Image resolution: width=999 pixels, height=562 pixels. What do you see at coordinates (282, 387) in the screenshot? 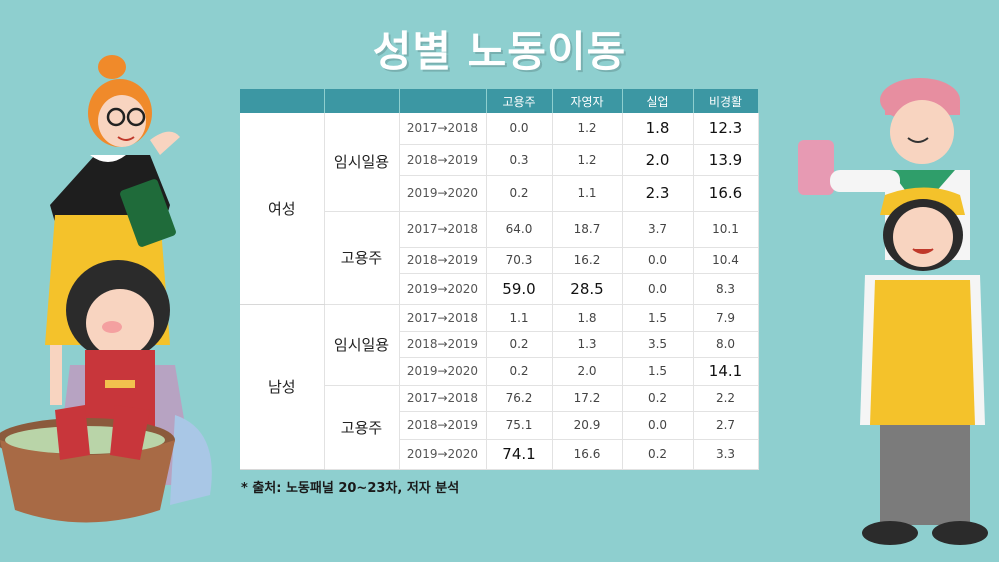
I see `group-male: 남성` at bounding box center [282, 387].